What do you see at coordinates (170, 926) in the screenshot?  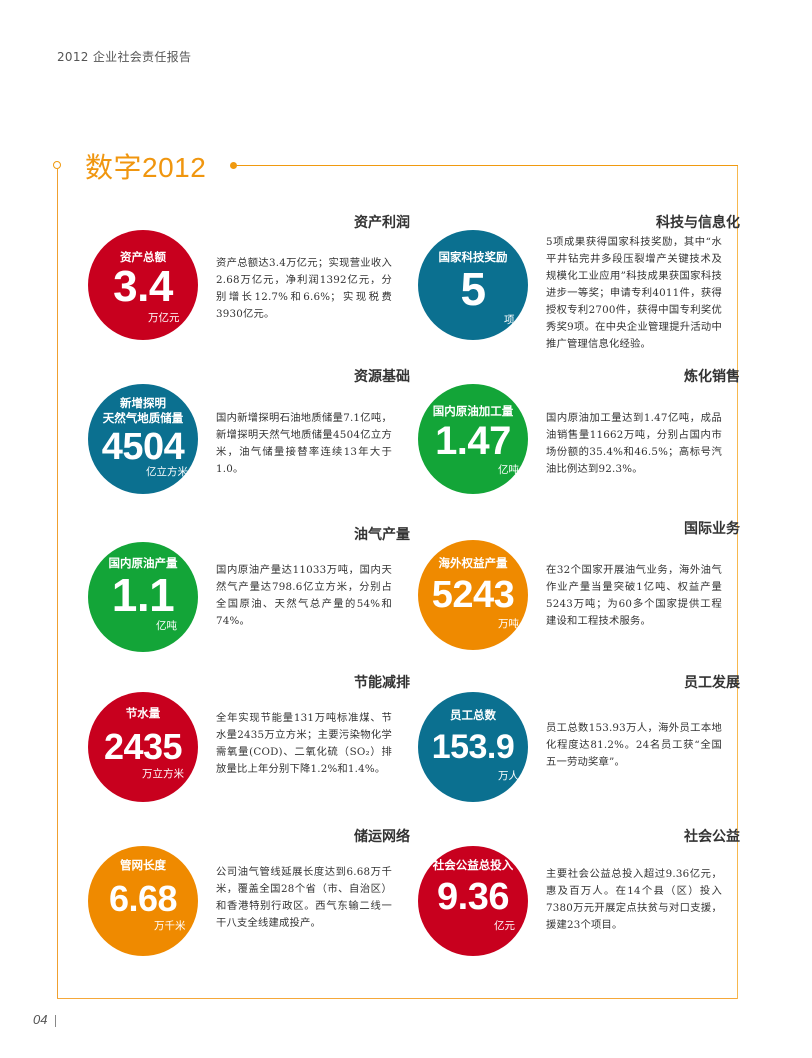 I see `stat-unit: 万千米` at bounding box center [170, 926].